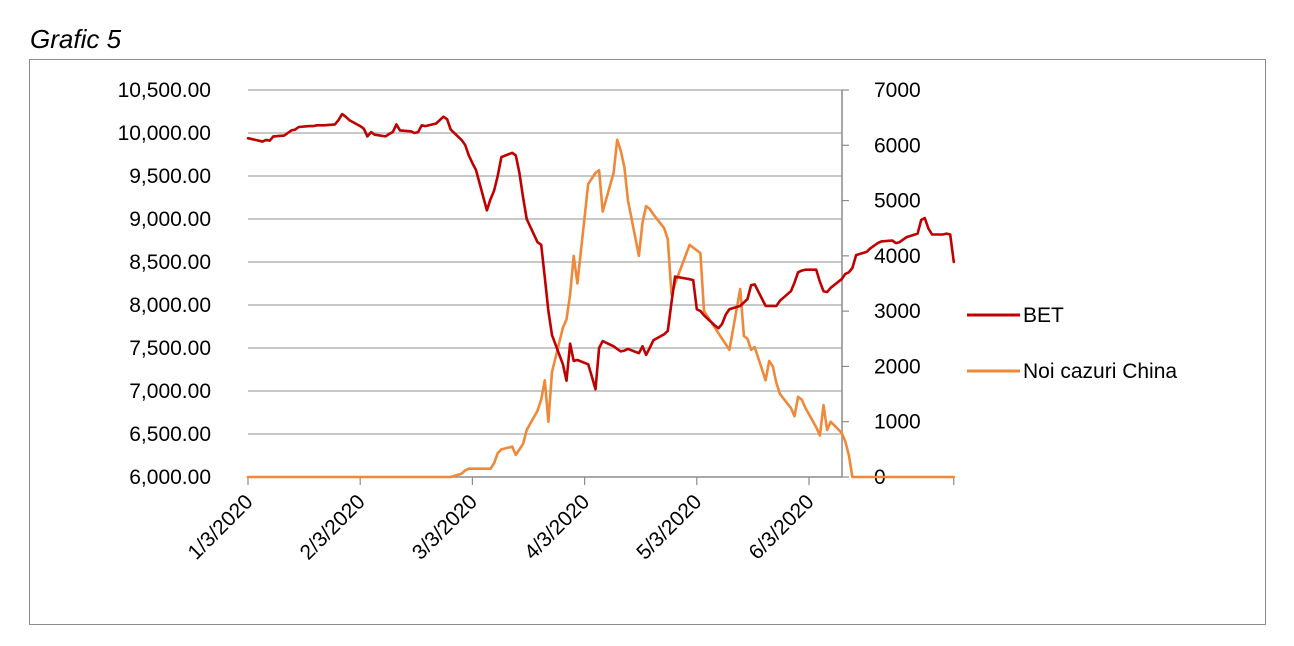  Describe the element at coordinates (170, 219) in the screenshot. I see `left-axis-tick-label: 9,000.00` at that location.